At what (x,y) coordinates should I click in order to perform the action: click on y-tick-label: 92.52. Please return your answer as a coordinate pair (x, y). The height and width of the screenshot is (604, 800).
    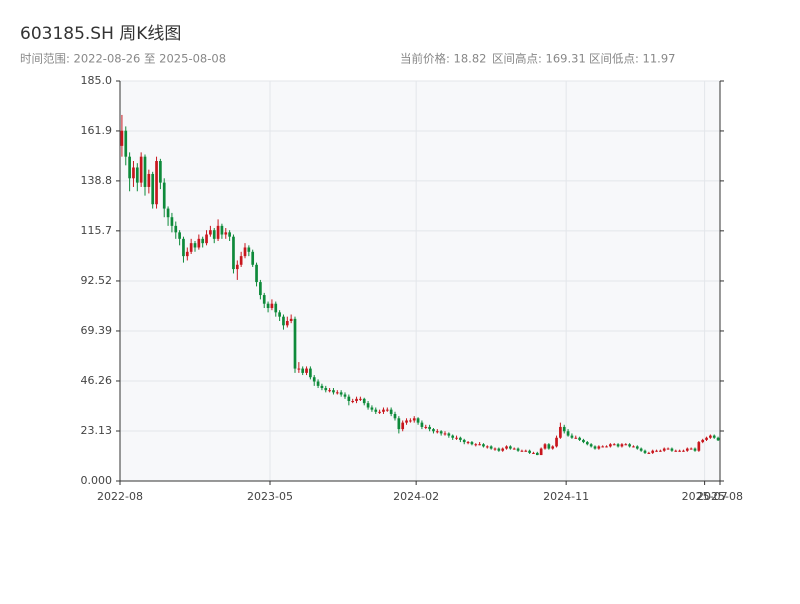
    Looking at the image, I should click on (97, 280).